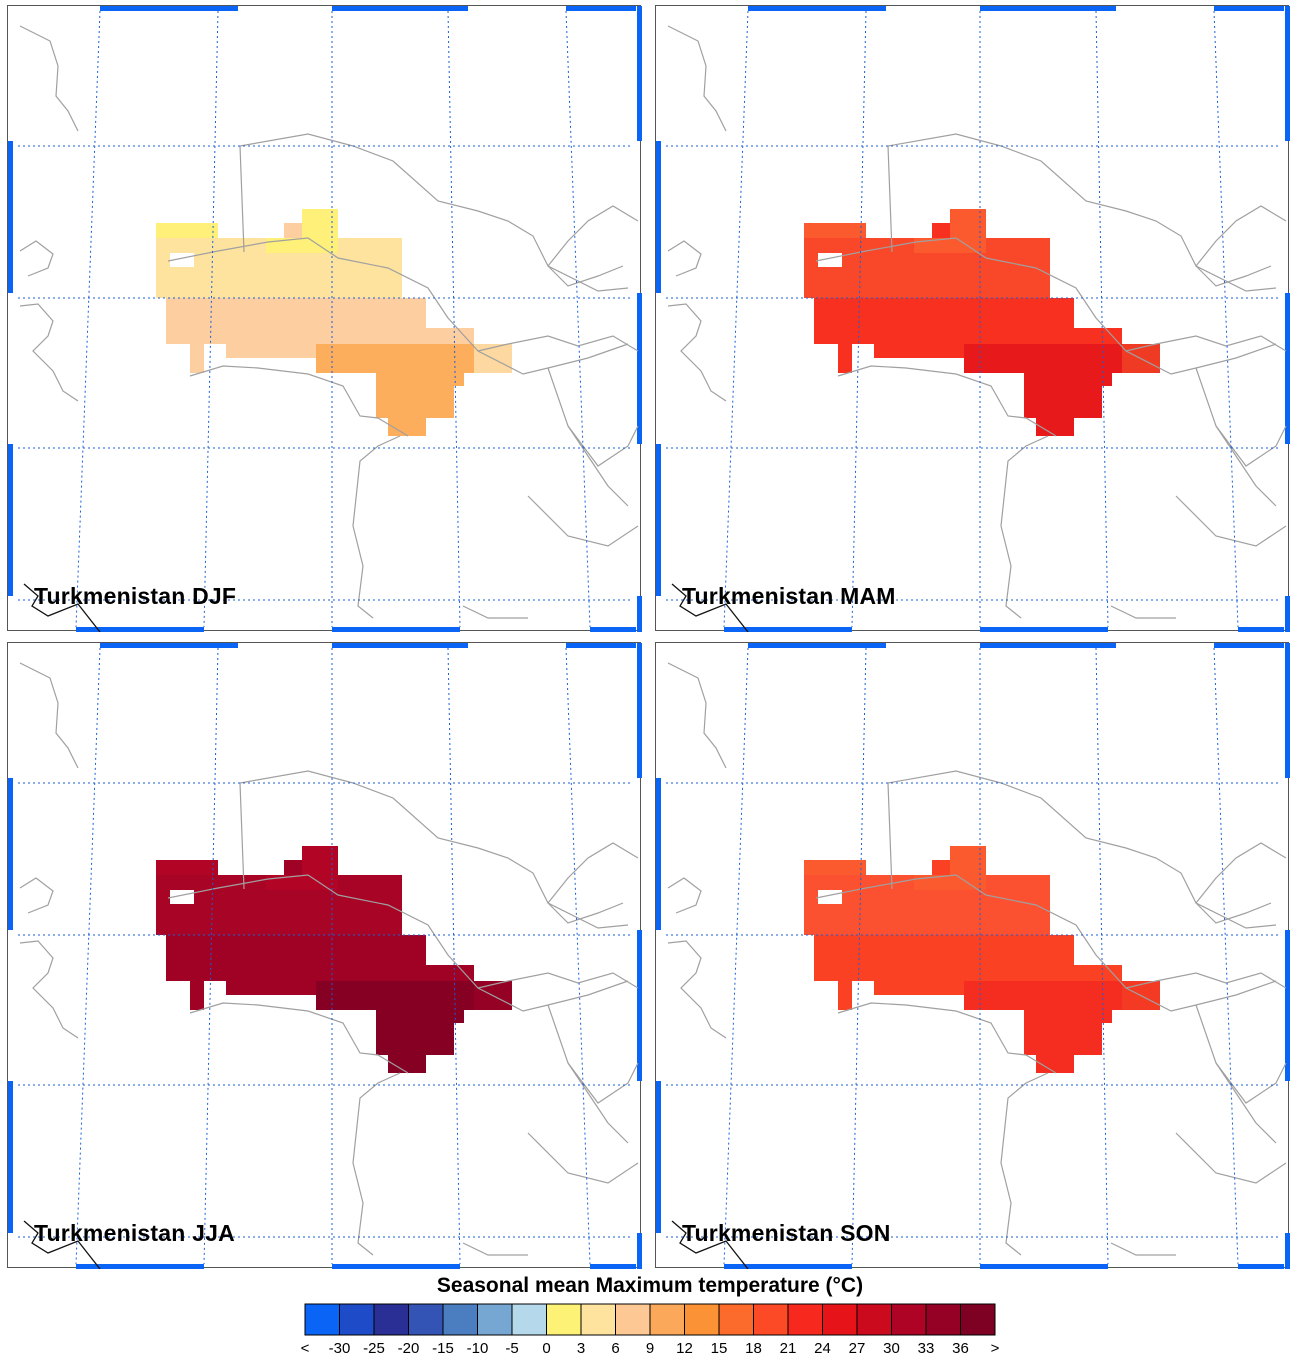 The height and width of the screenshot is (1362, 1300). What do you see at coordinates (753, 1348) in the screenshot?
I see `legend-tick-label: 18` at bounding box center [753, 1348].